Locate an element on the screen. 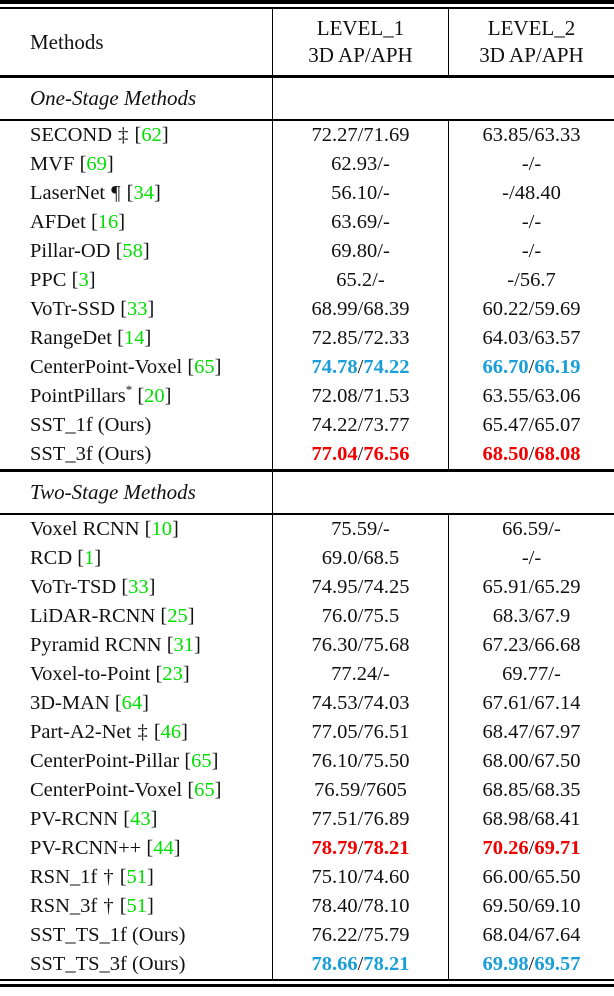 The width and height of the screenshot is (614, 996). header-level2-title: LEVEL_2 is located at coordinates (531, 28).